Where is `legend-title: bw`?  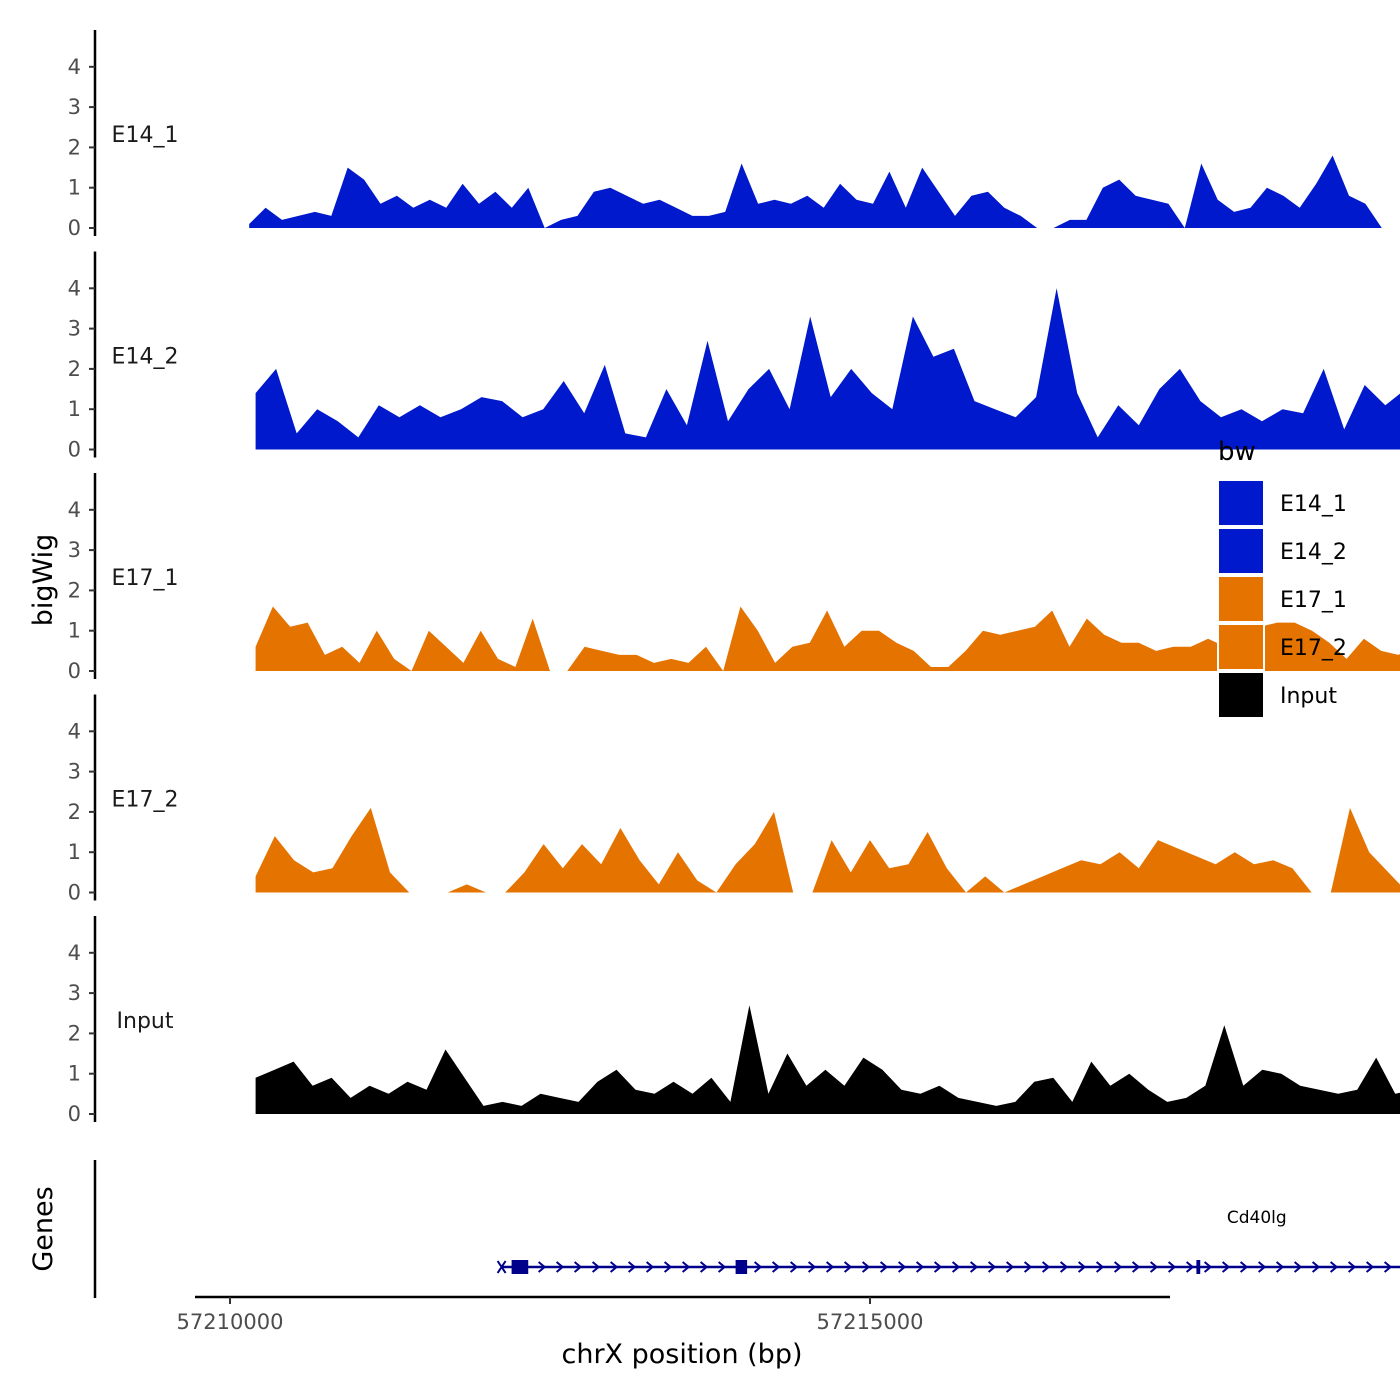 legend-title: bw is located at coordinates (1237, 452).